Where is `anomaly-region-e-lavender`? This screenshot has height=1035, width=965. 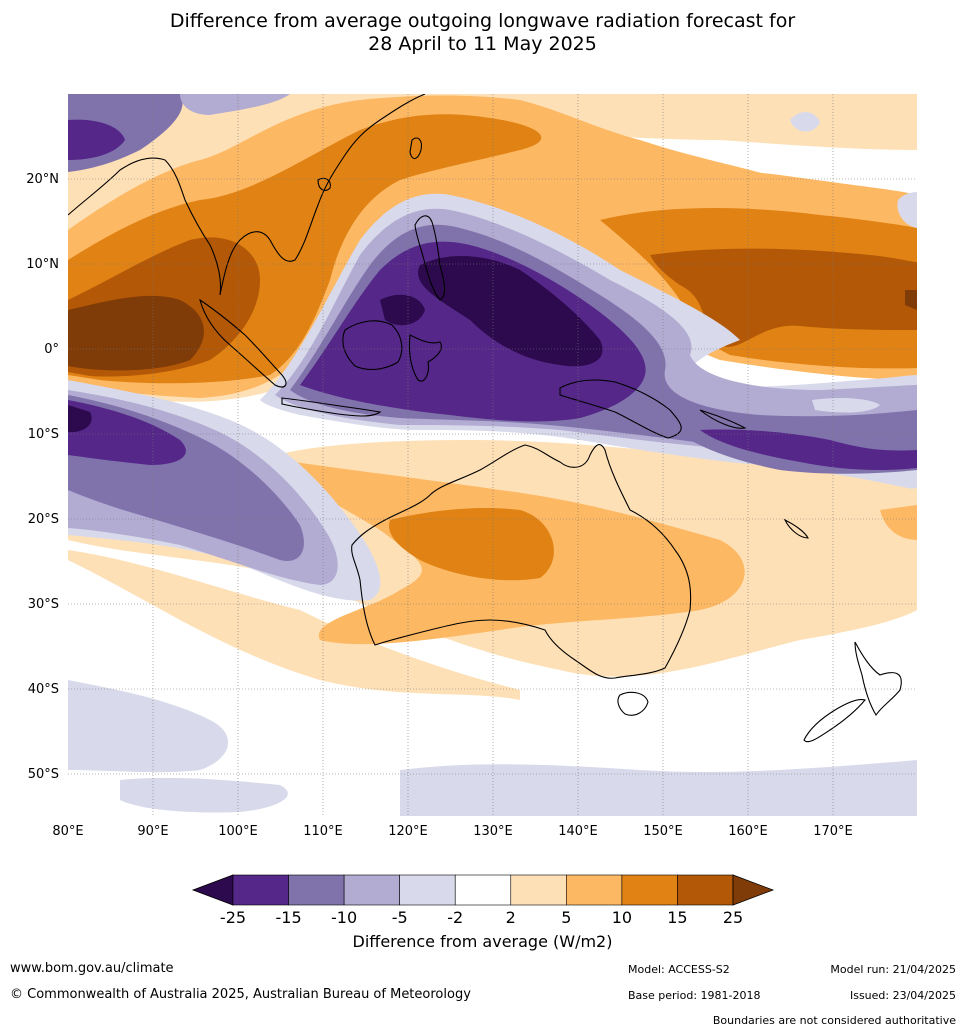
anomaly-region-e-lavender is located at coordinates (846, 405).